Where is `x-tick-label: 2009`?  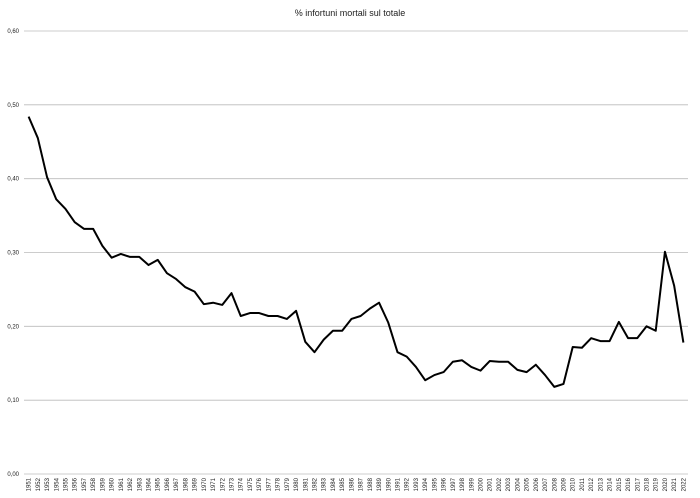
x-tick-label: 2009 is located at coordinates (565, 484).